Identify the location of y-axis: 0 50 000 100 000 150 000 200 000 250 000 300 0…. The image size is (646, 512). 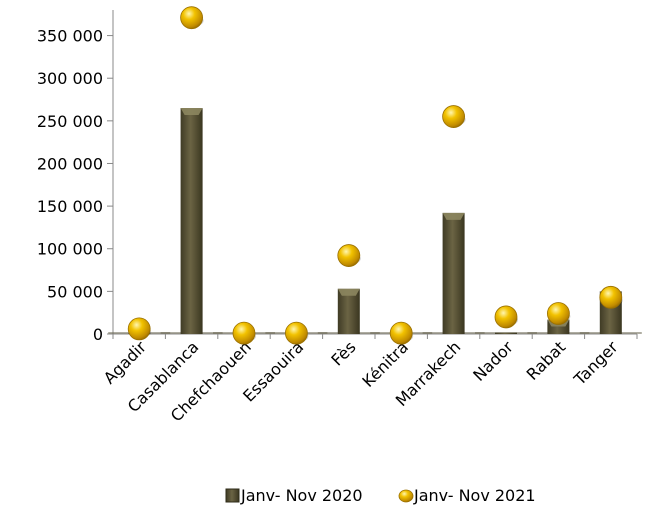
(75, 177).